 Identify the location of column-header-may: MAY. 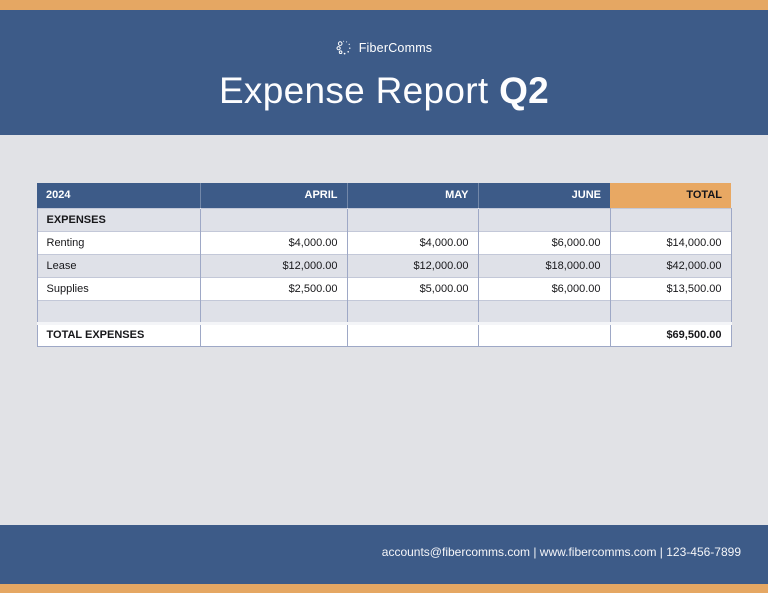
(412, 195).